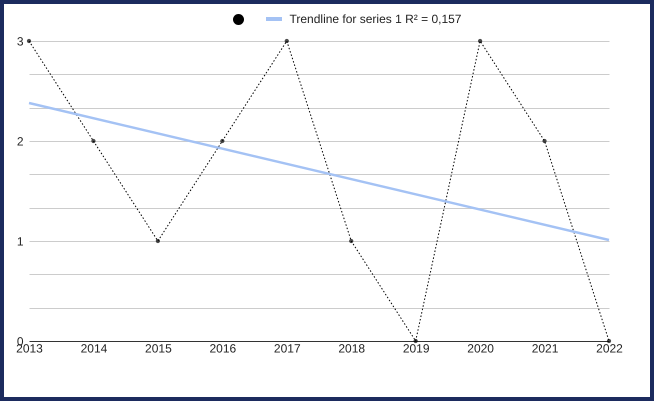 The height and width of the screenshot is (401, 654). What do you see at coordinates (376, 19) in the screenshot?
I see `legend-label: Trendline for series 1 R² = 0,157` at bounding box center [376, 19].